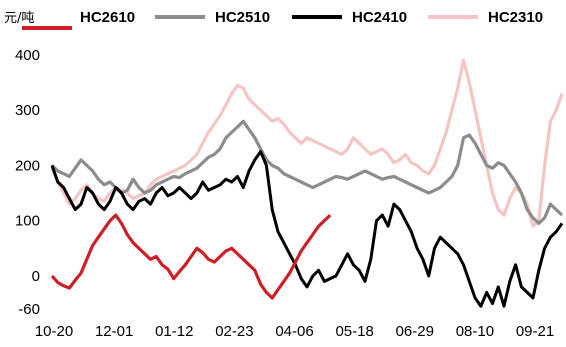 The height and width of the screenshot is (347, 566). What do you see at coordinates (36, 276) in the screenshot?
I see `y-tick-label: 0` at bounding box center [36, 276].